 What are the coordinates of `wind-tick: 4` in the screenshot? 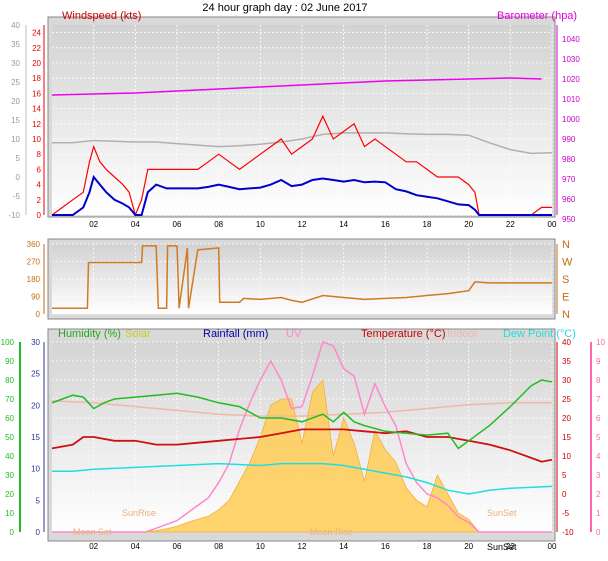 It's located at (39, 185).